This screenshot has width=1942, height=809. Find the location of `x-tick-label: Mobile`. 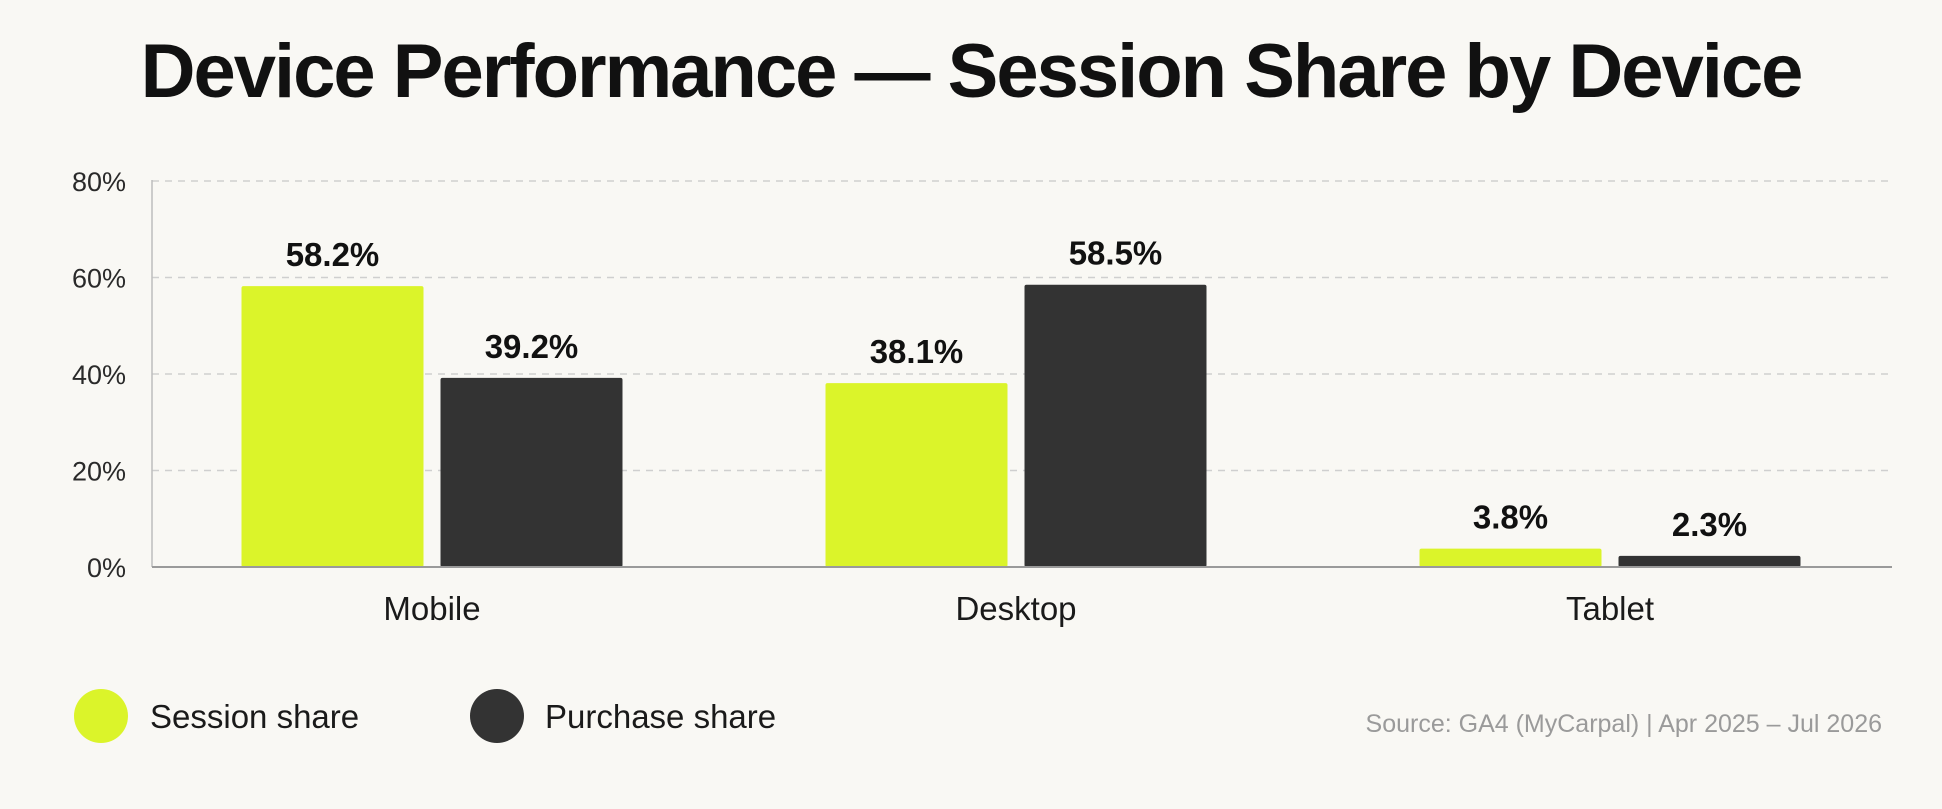

x-tick-label: Mobile is located at coordinates (431, 608).